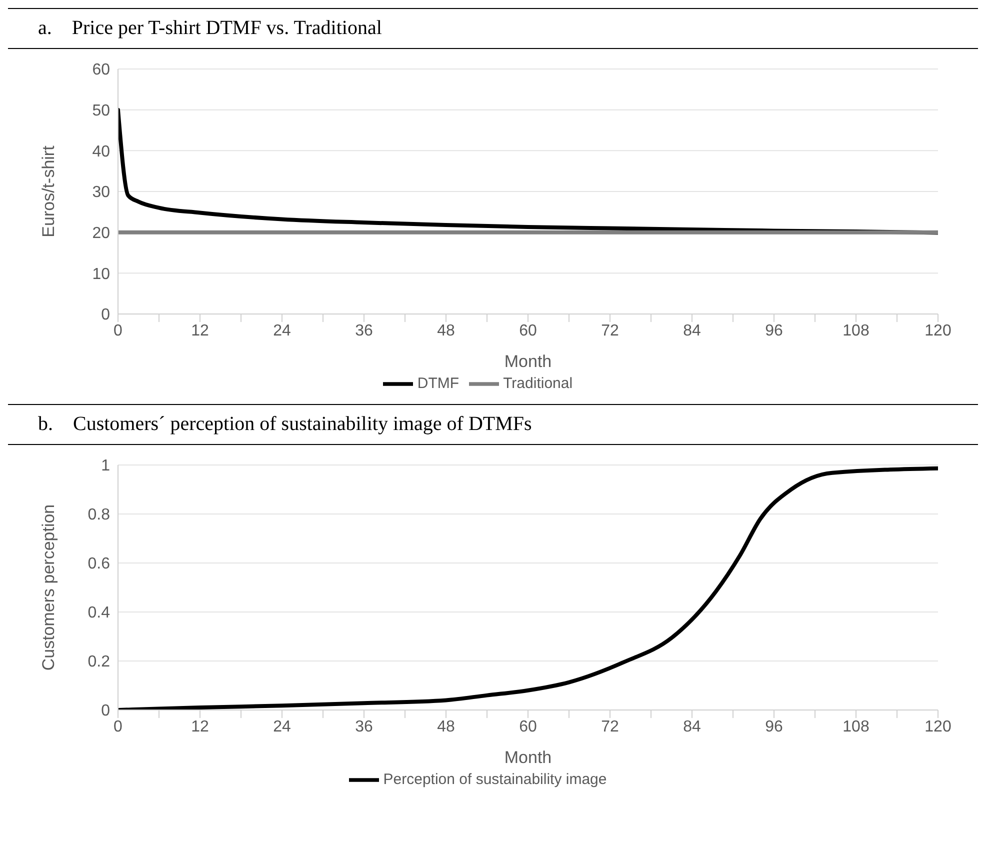 The height and width of the screenshot is (861, 990). What do you see at coordinates (495, 779) in the screenshot?
I see `legend-label: Perception of sustainability image` at bounding box center [495, 779].